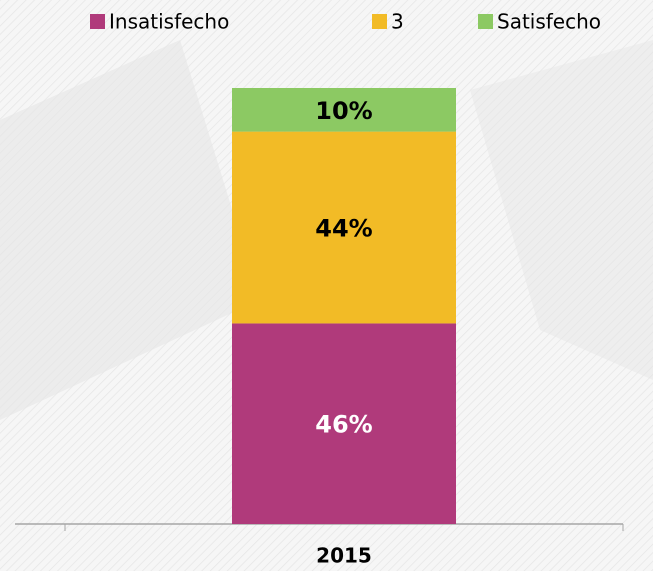 This screenshot has width=653, height=571. I want to click on data-label: 10%, so click(343, 111).